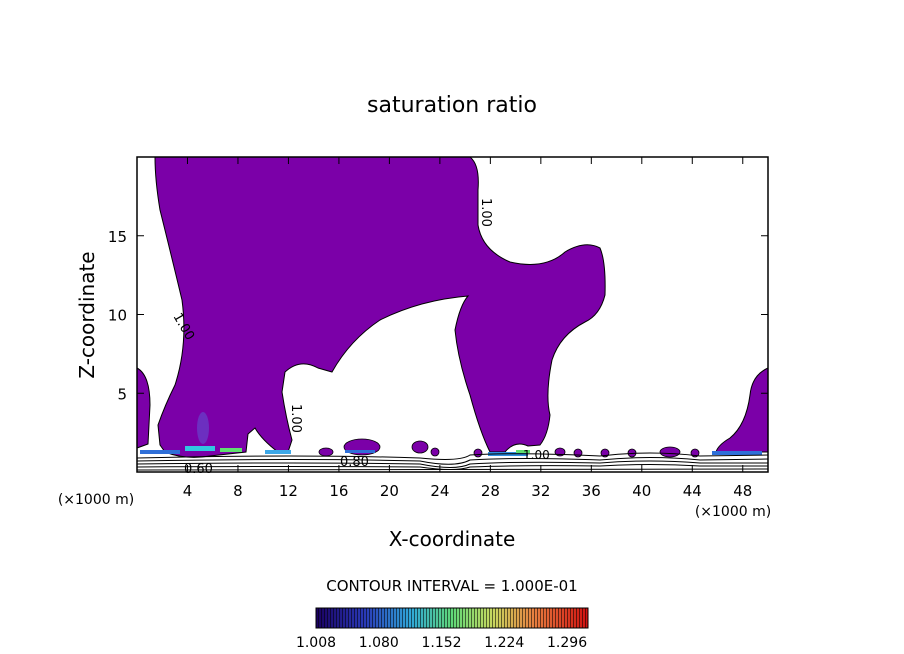 The image size is (904, 654). Describe the element at coordinates (338, 491) in the screenshot. I see `x-tick-label: 16` at that location.